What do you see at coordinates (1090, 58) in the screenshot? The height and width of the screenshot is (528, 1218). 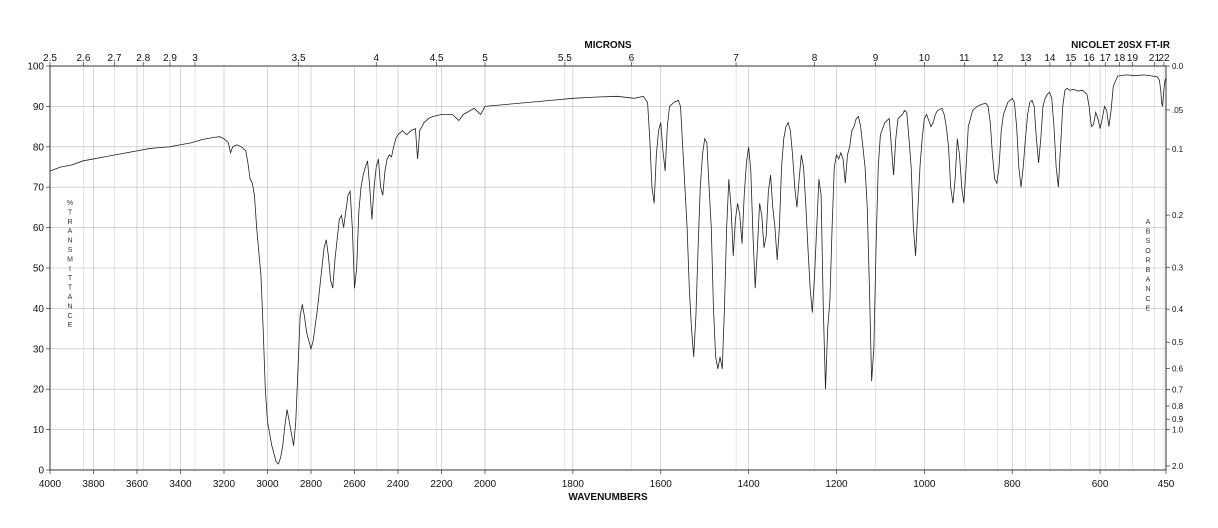 I see `top-tick-label: 16` at bounding box center [1090, 58].